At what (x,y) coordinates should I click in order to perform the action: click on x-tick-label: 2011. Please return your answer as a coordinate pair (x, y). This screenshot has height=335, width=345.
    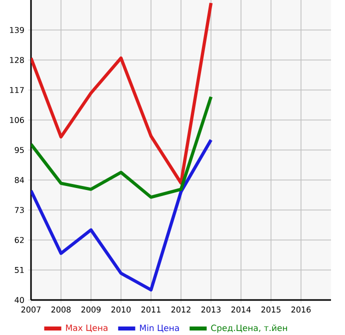
    Looking at the image, I should click on (150, 309).